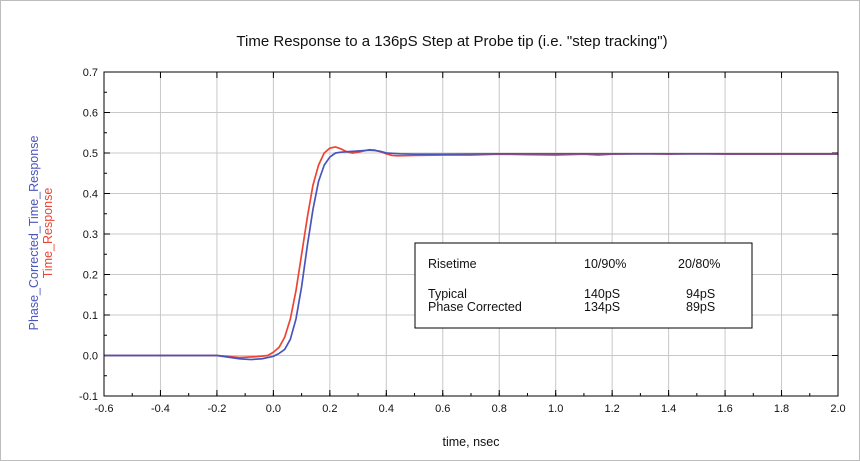 The image size is (860, 461). I want to click on y-tick-label: 0.3, so click(90, 235).